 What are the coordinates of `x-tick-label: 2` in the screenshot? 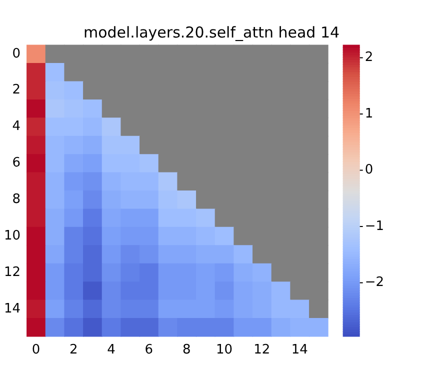 It's located at (73, 350).